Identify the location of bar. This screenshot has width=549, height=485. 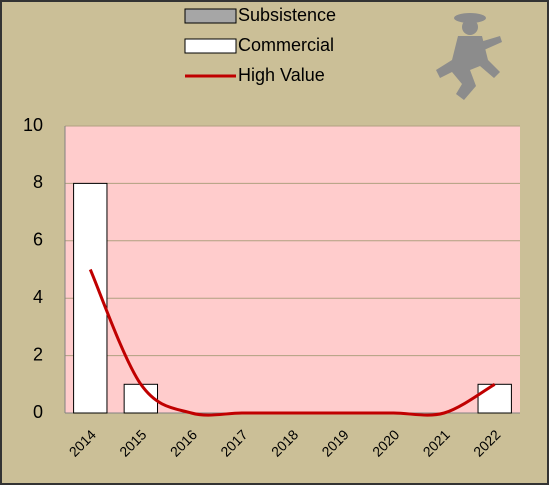
(494, 398).